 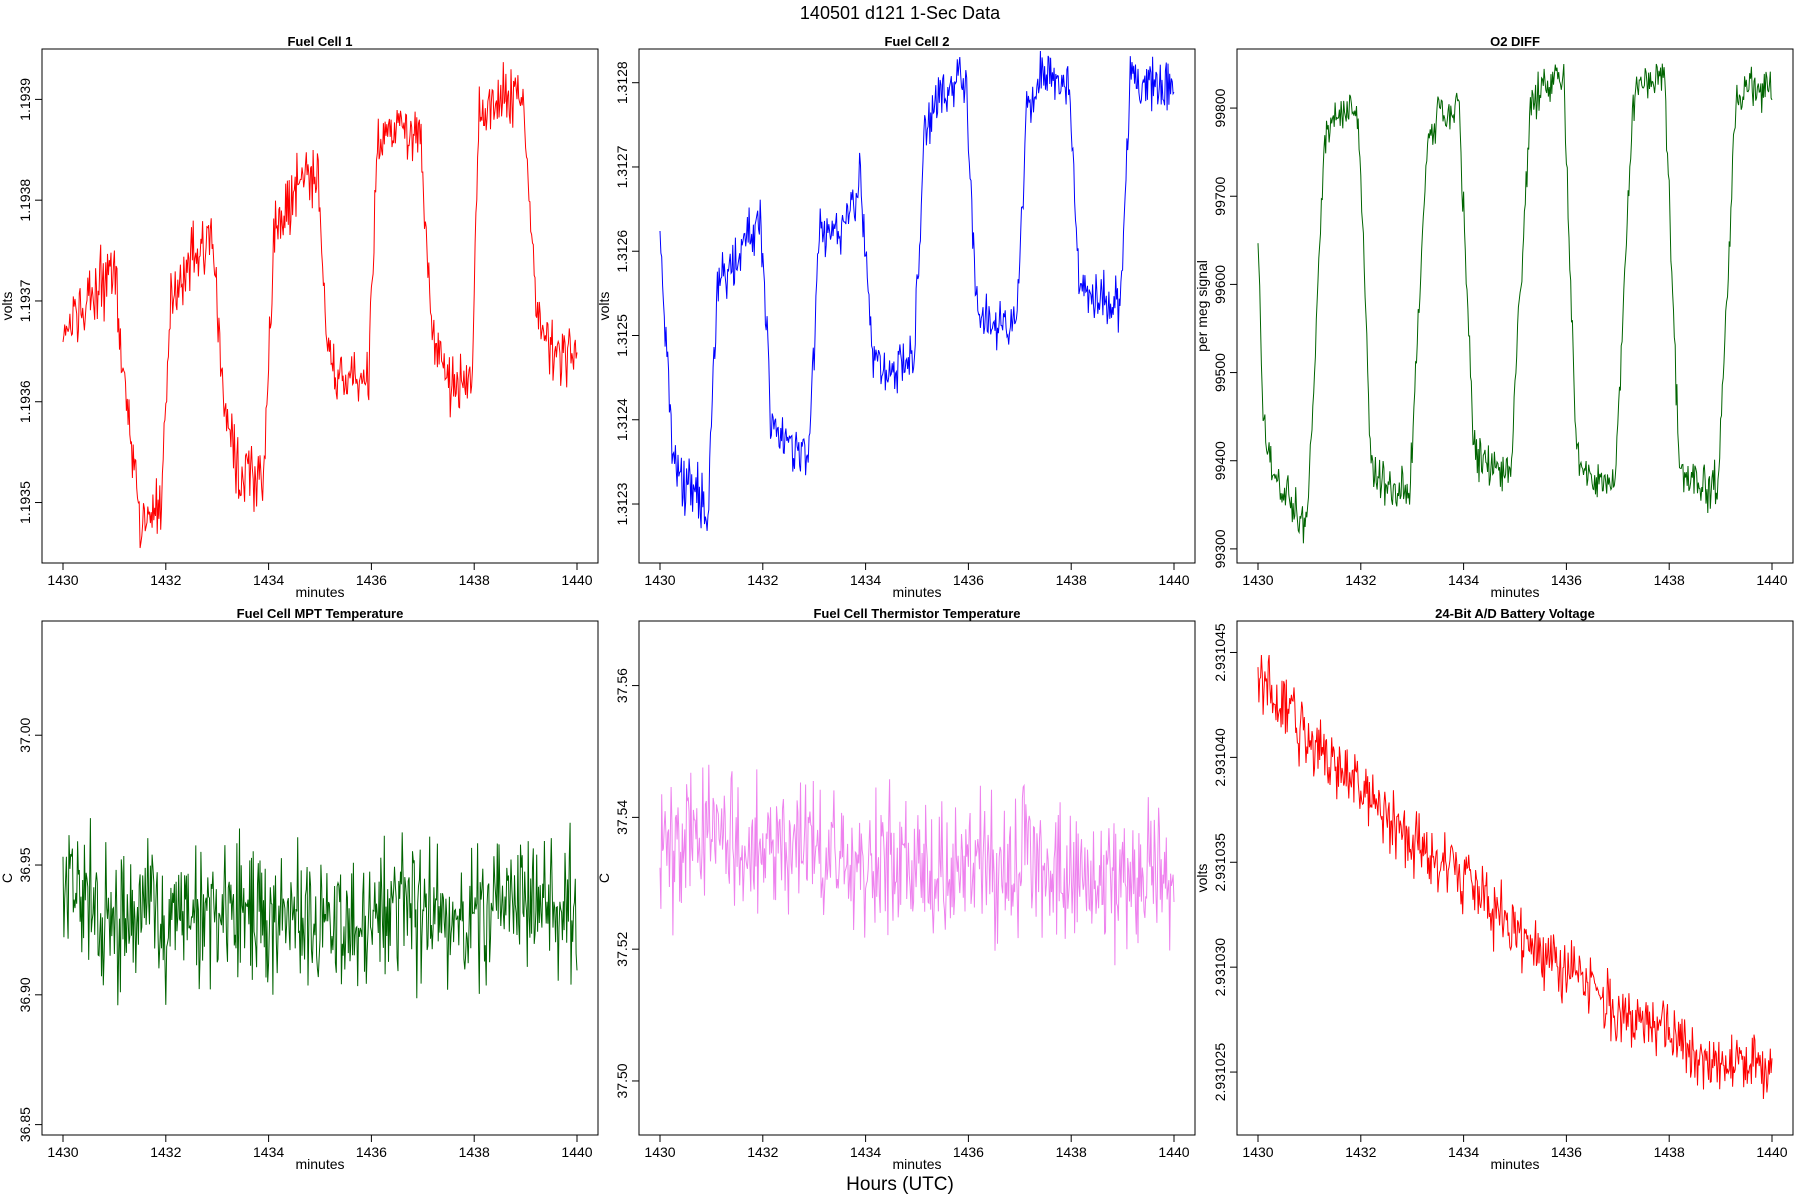 What do you see at coordinates (622, 419) in the screenshot?
I see `y-tick-label: 1.3124` at bounding box center [622, 419].